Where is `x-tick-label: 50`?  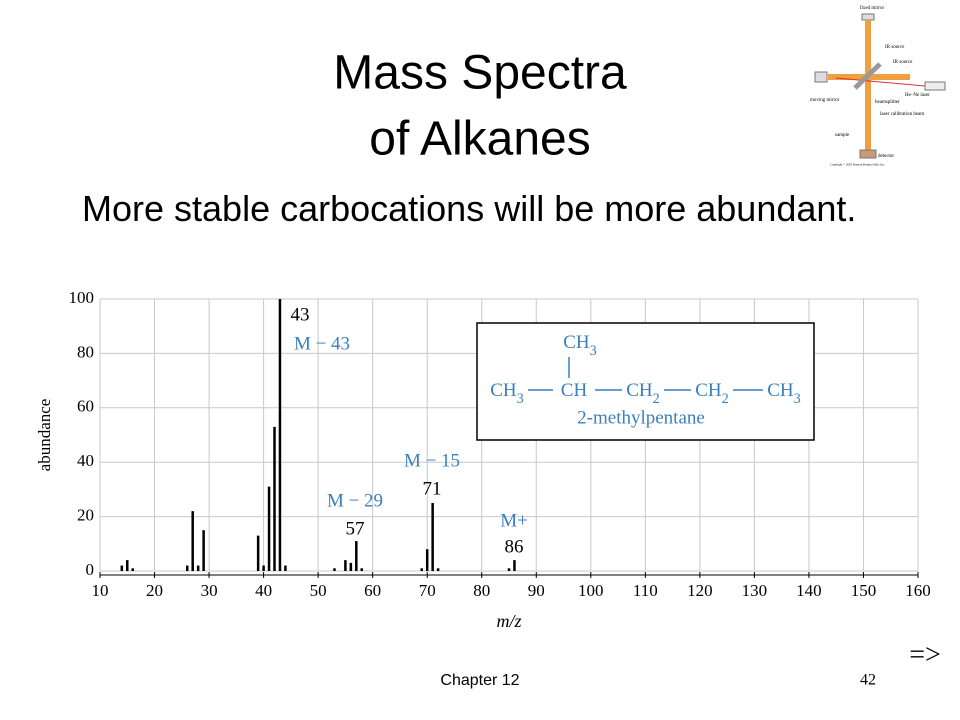 x-tick-label: 50 is located at coordinates (318, 590).